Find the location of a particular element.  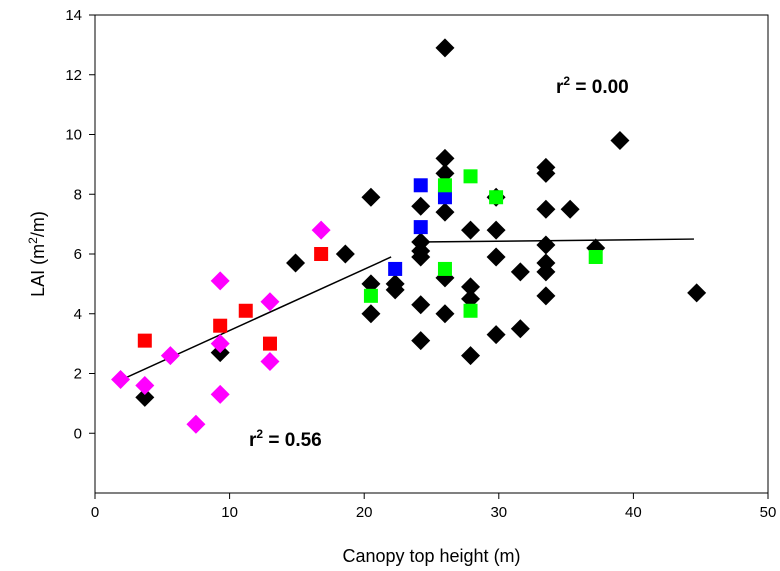

r2-left-value: = 0.56 is located at coordinates (292, 440).